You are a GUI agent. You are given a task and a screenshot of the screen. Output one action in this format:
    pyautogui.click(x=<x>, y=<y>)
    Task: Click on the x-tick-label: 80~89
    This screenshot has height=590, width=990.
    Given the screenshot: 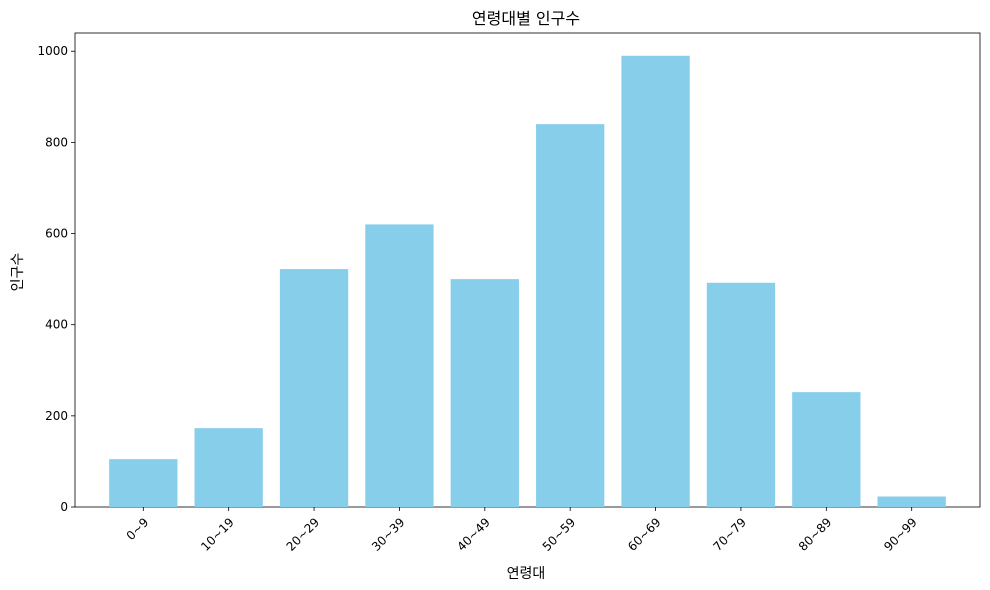 What is the action you would take?
    pyautogui.click(x=815, y=534)
    